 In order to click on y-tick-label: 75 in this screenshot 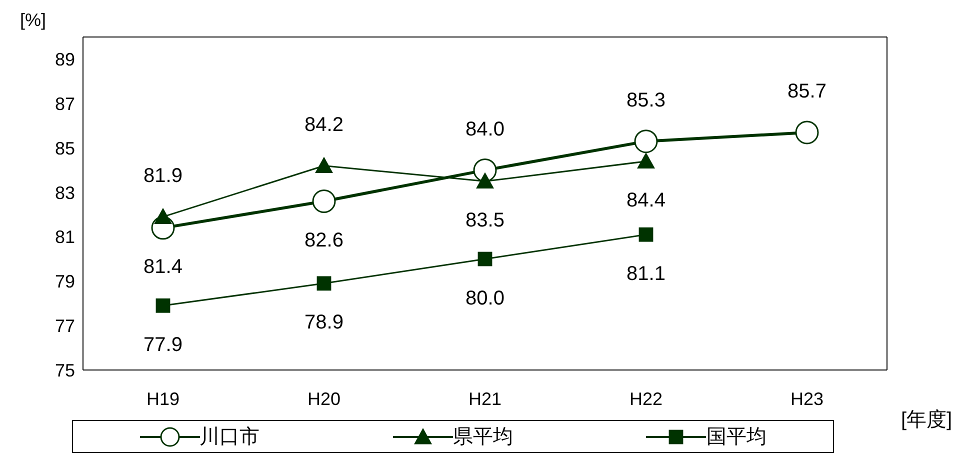, I will do `click(64, 370)`.